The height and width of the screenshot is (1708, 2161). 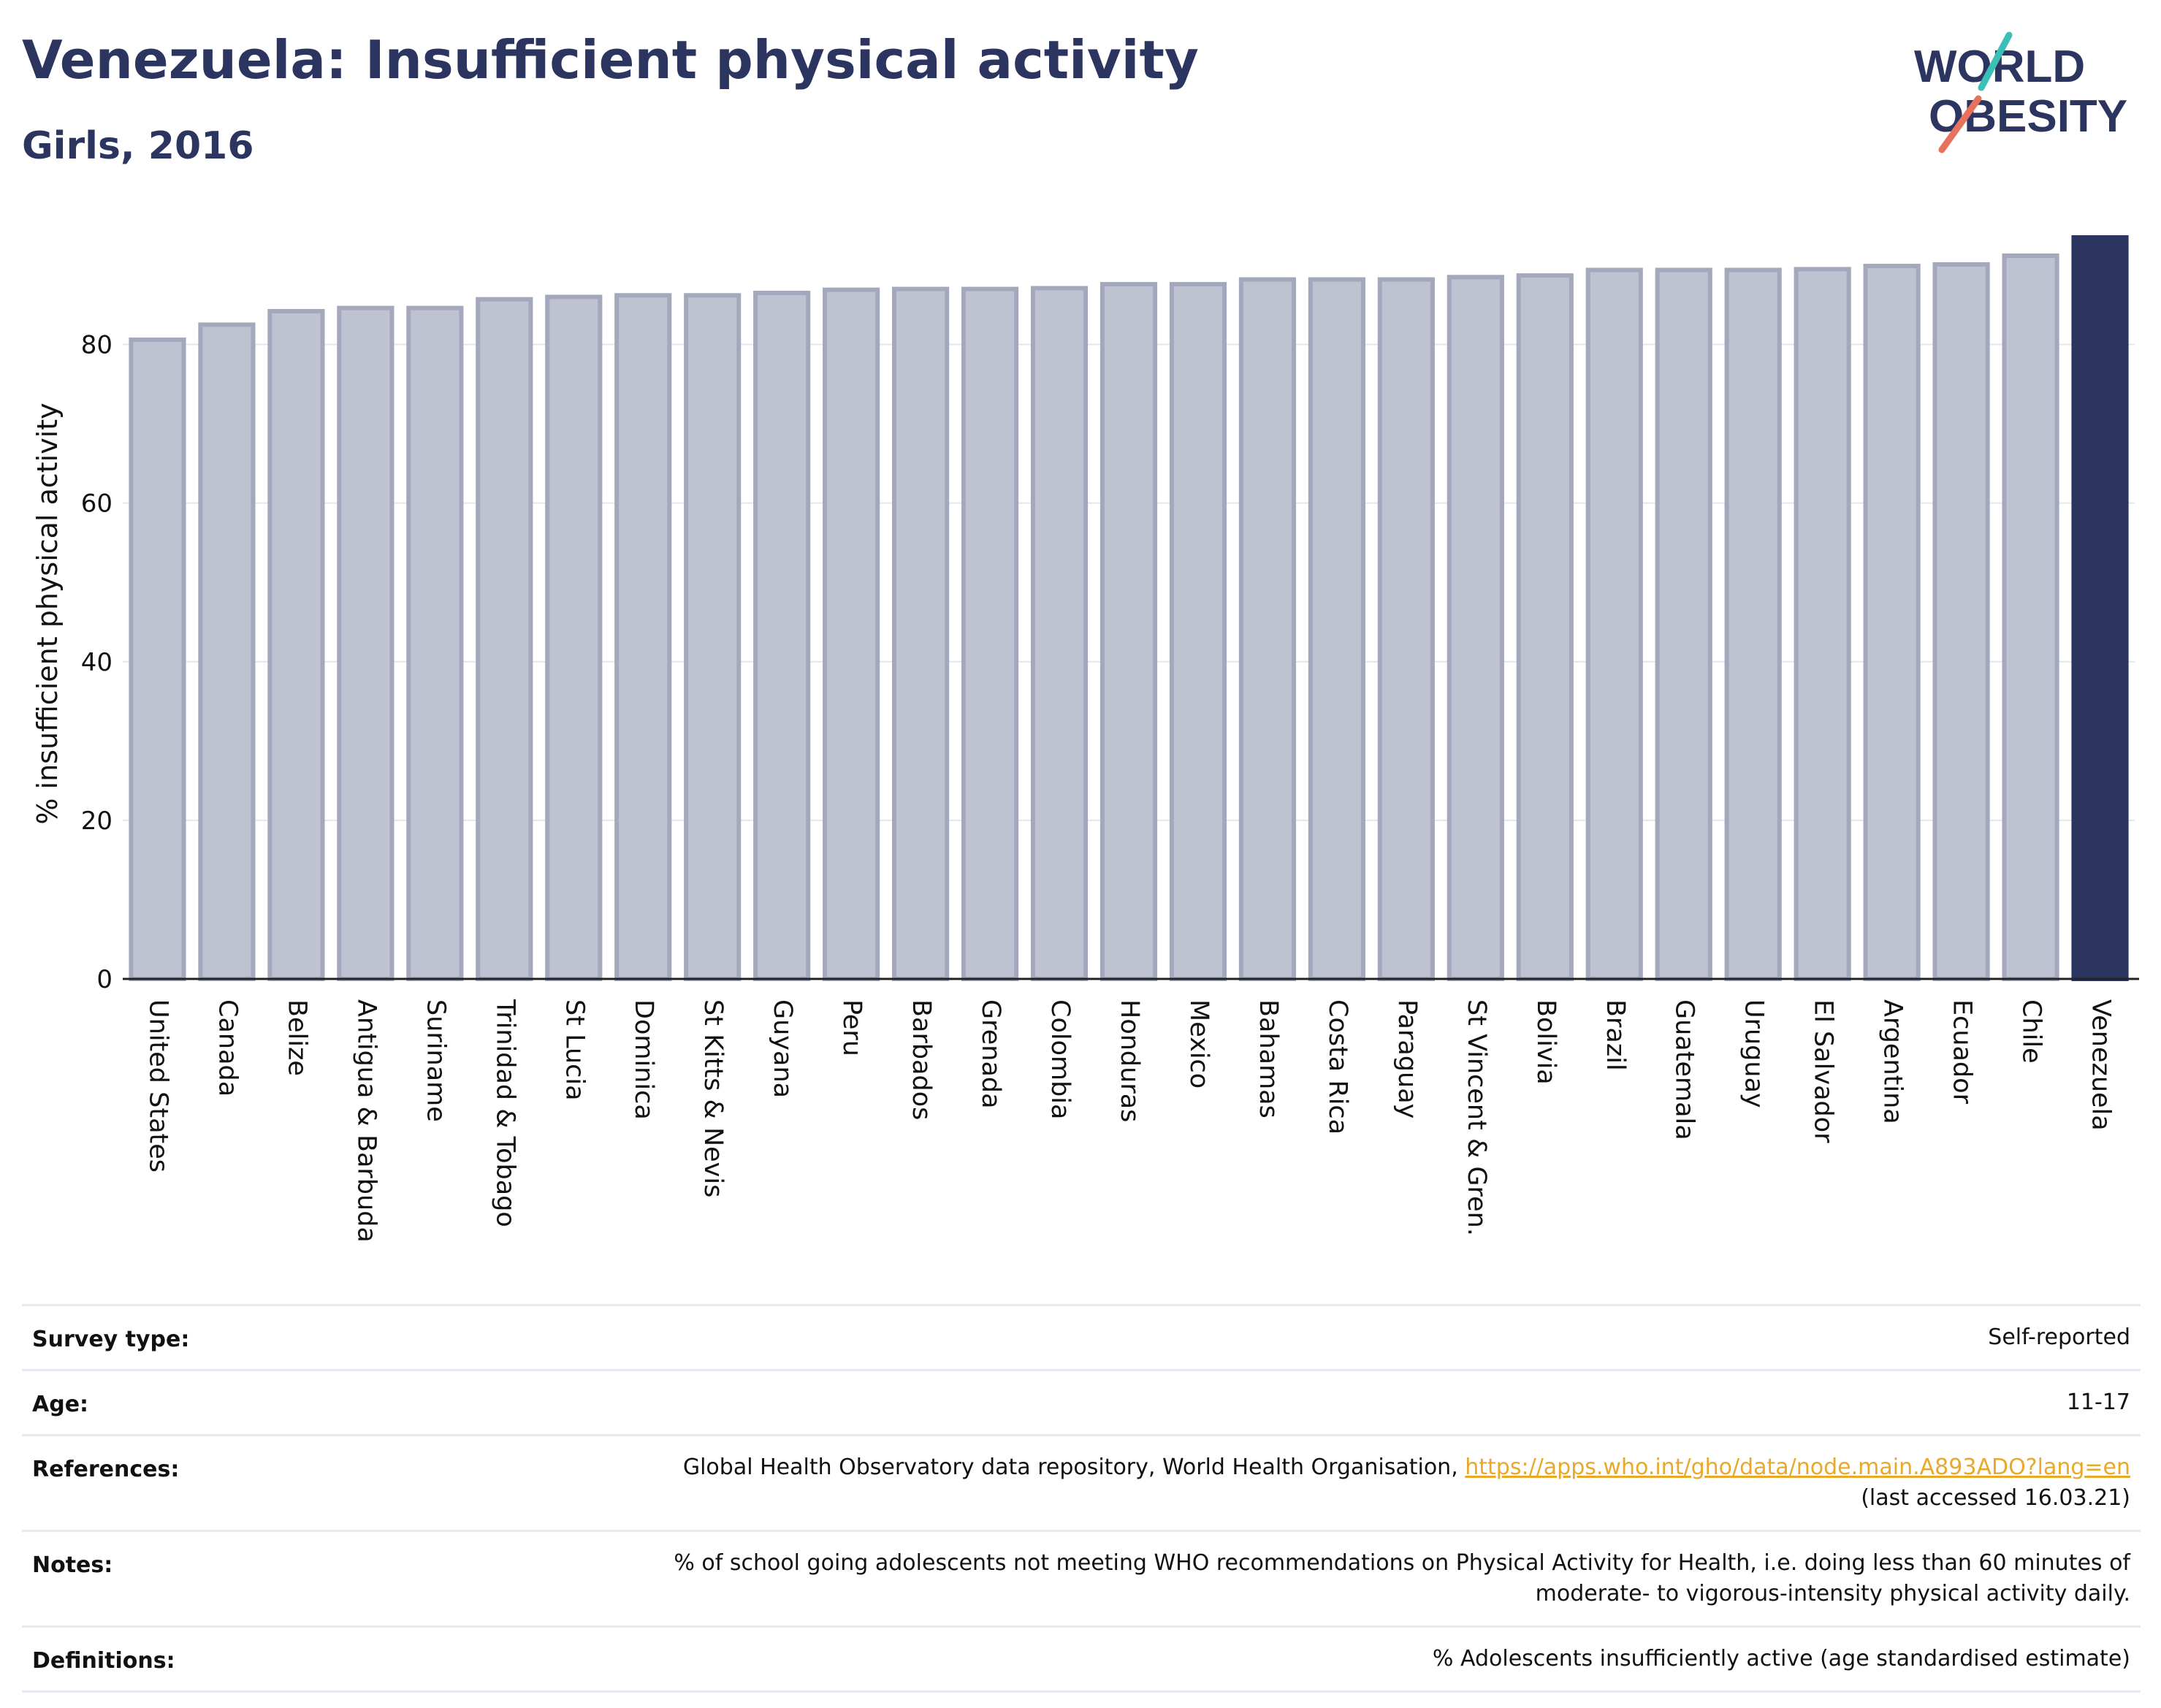 What do you see at coordinates (227, 652) in the screenshot?
I see `bar-canada` at bounding box center [227, 652].